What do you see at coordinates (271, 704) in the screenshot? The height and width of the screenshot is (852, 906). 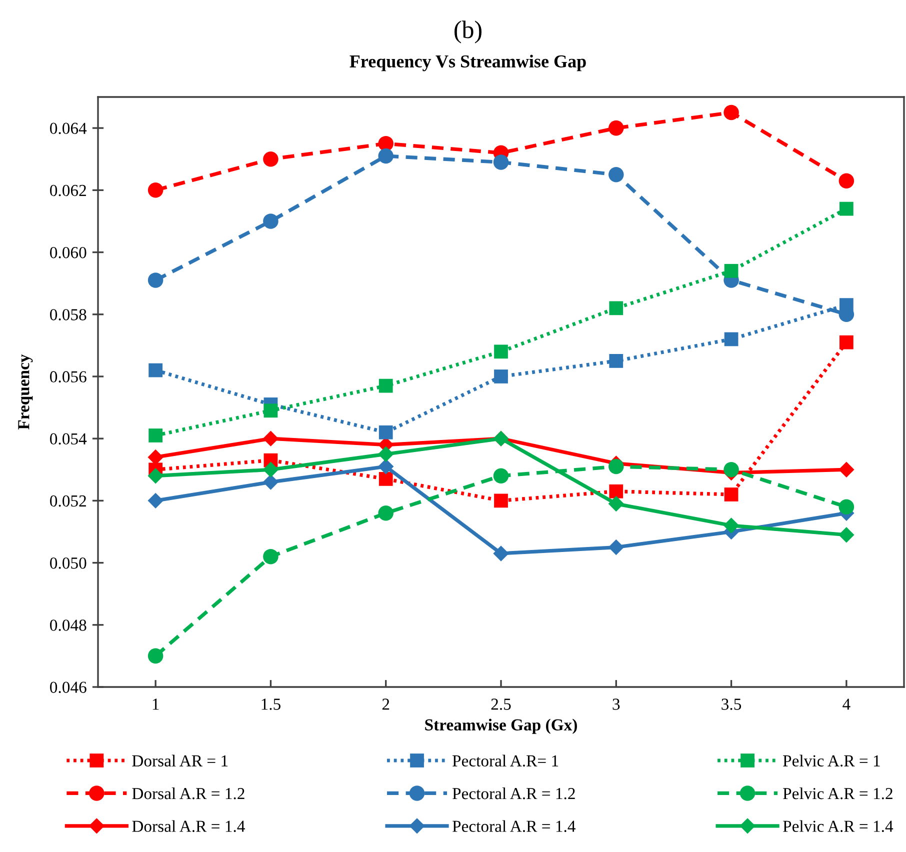 I see `x-tick-label: 1.5` at bounding box center [271, 704].